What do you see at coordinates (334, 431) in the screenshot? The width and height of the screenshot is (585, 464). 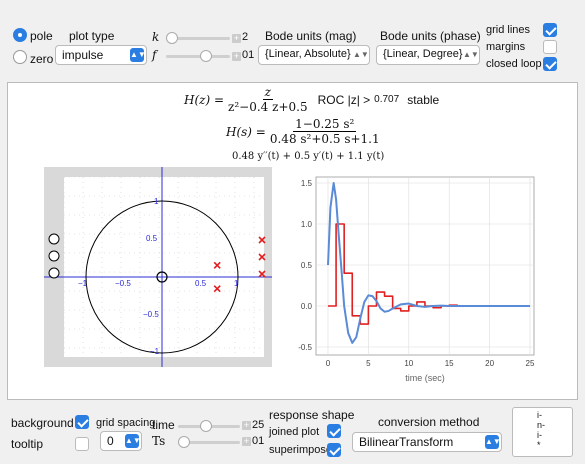 I see `joined-plot-checkbox` at bounding box center [334, 431].